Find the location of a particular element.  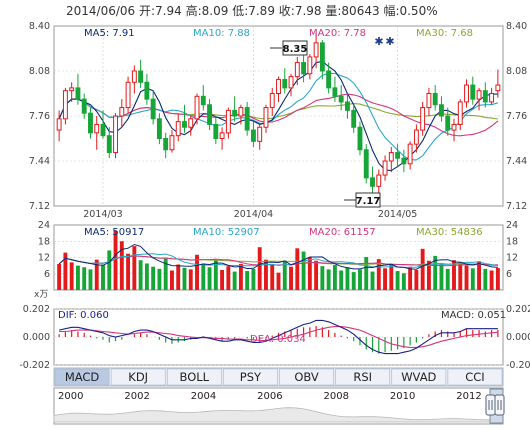

timeline-navigator: 2000 2002 2004 2006 2008 2010 2012 is located at coordinates (279, 406).